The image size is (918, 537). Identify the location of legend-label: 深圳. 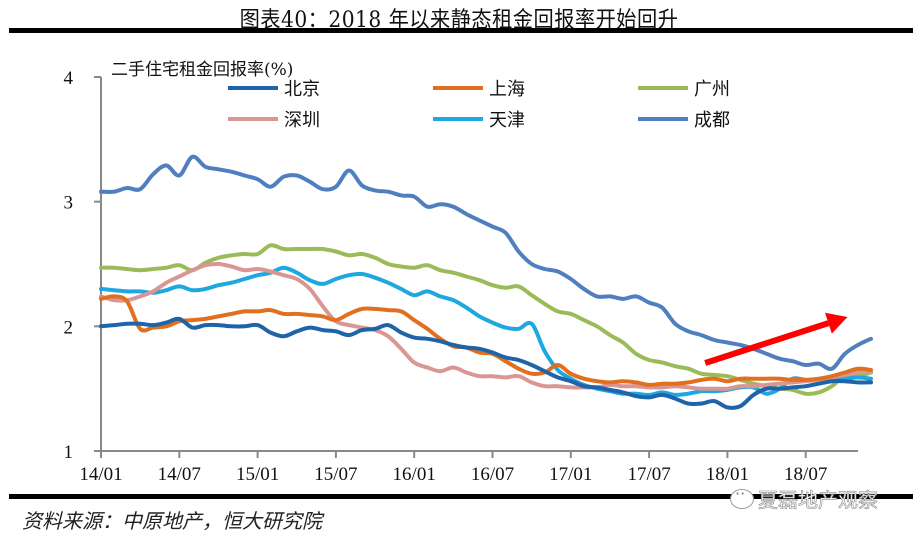
(302, 120).